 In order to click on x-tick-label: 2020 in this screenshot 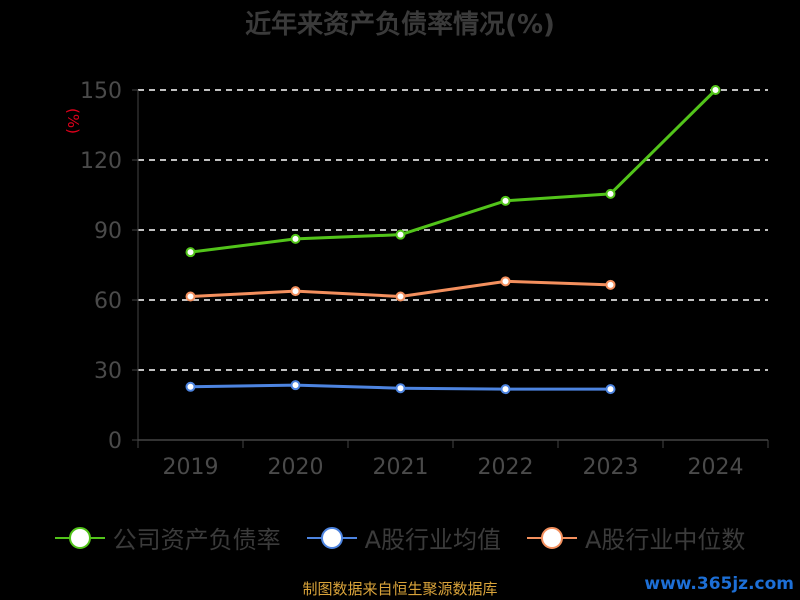, I will do `click(296, 467)`.